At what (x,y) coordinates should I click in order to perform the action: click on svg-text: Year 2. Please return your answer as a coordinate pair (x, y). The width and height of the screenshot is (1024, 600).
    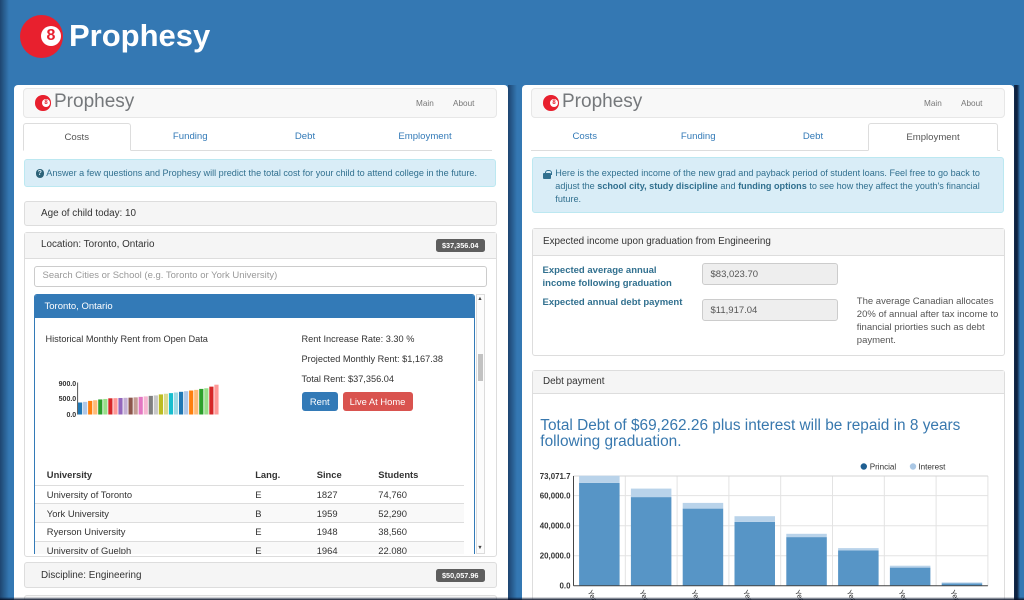
    Looking at the image, I should click on (697, 594).